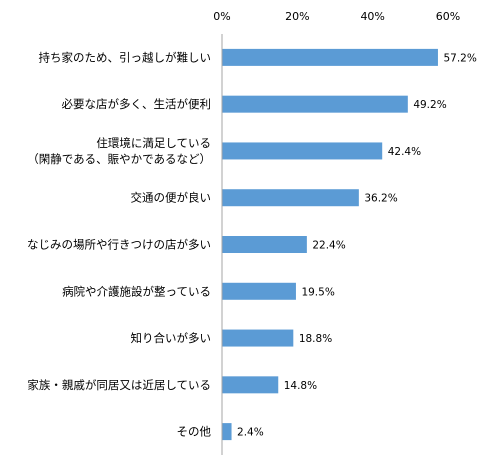  Describe the element at coordinates (171, 198) in the screenshot. I see `category-label: 交通の便が良い` at that location.